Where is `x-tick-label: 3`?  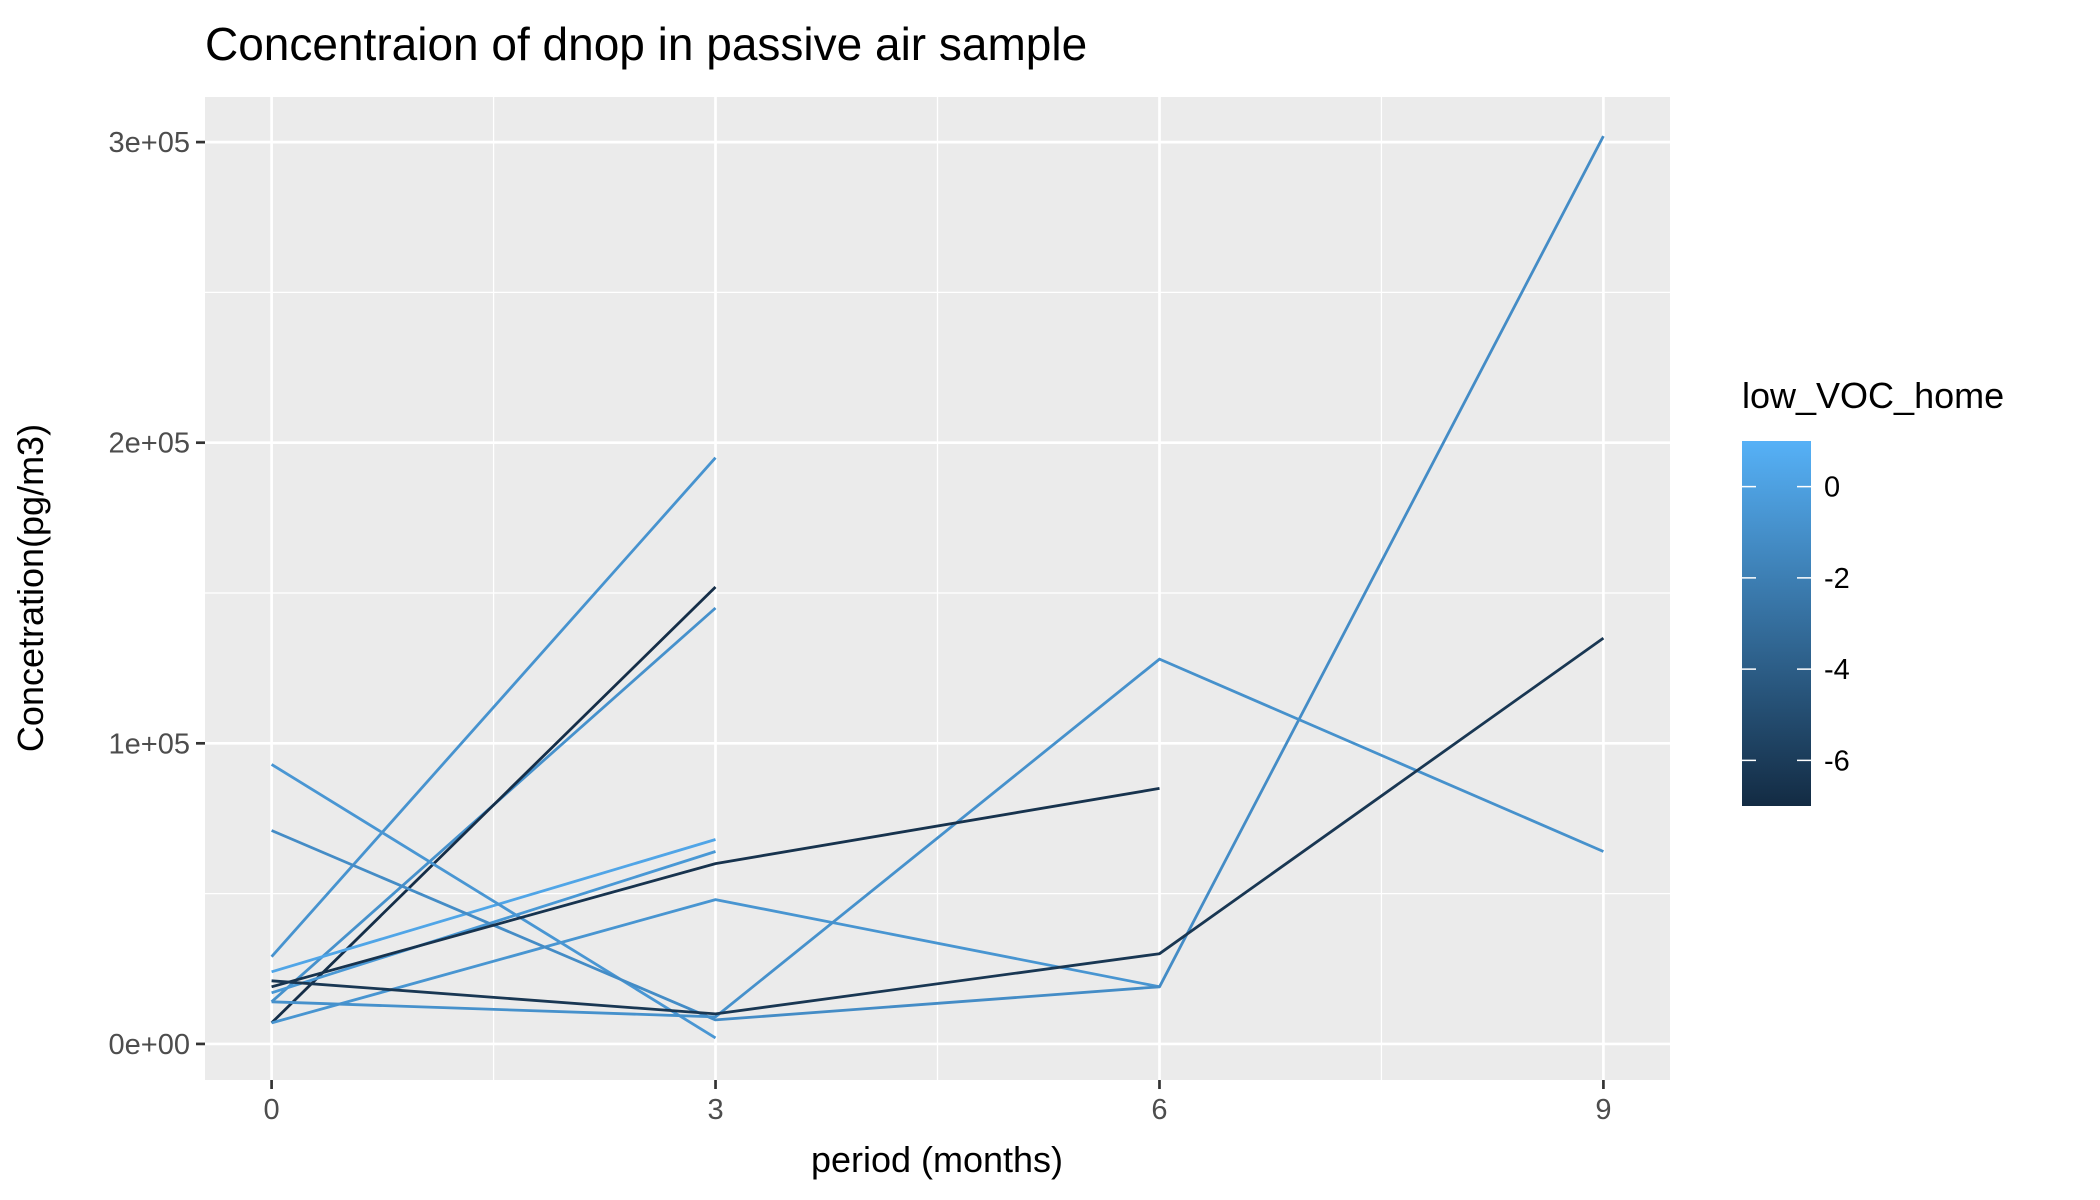
x-tick-label: 3 is located at coordinates (715, 1110).